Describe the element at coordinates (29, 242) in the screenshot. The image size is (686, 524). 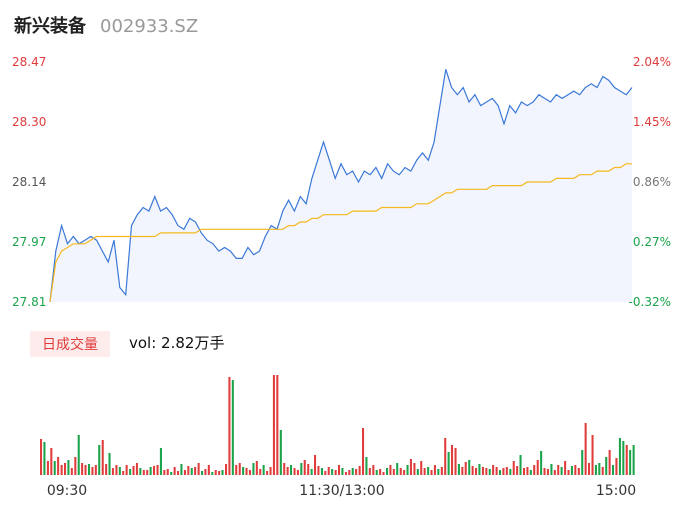
I see `y-axis-left-tick: 27.97` at that location.